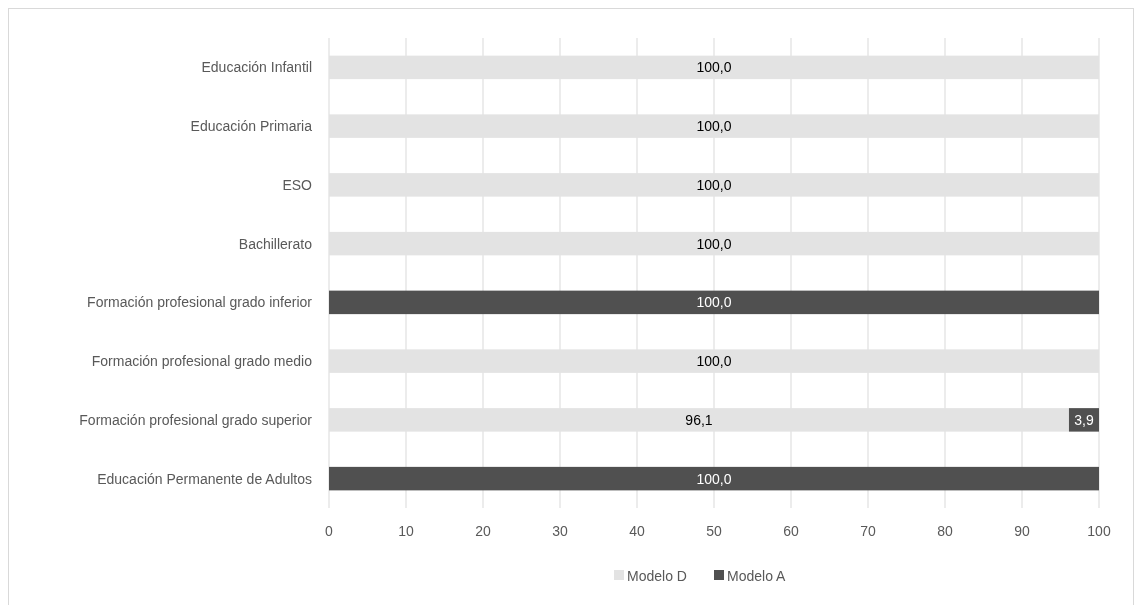 This screenshot has width=1134, height=605. Describe the element at coordinates (791, 531) in the screenshot. I see `x-tick-label: 60` at that location.